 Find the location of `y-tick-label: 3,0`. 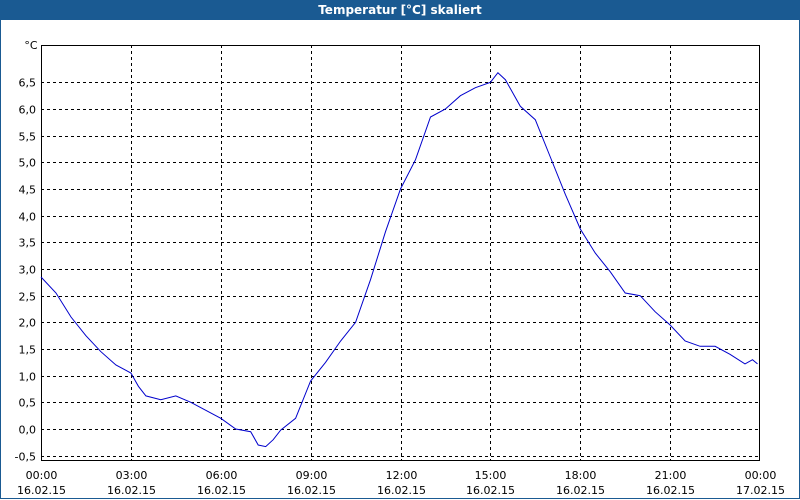

y-tick-label: 3,0 is located at coordinates (28, 270).